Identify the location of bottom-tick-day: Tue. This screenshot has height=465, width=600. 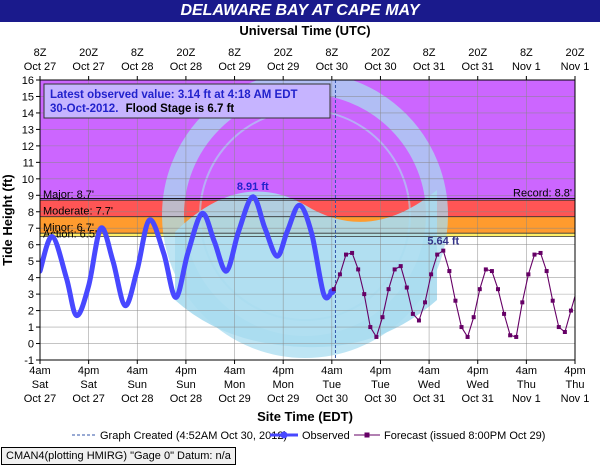
(380, 385).